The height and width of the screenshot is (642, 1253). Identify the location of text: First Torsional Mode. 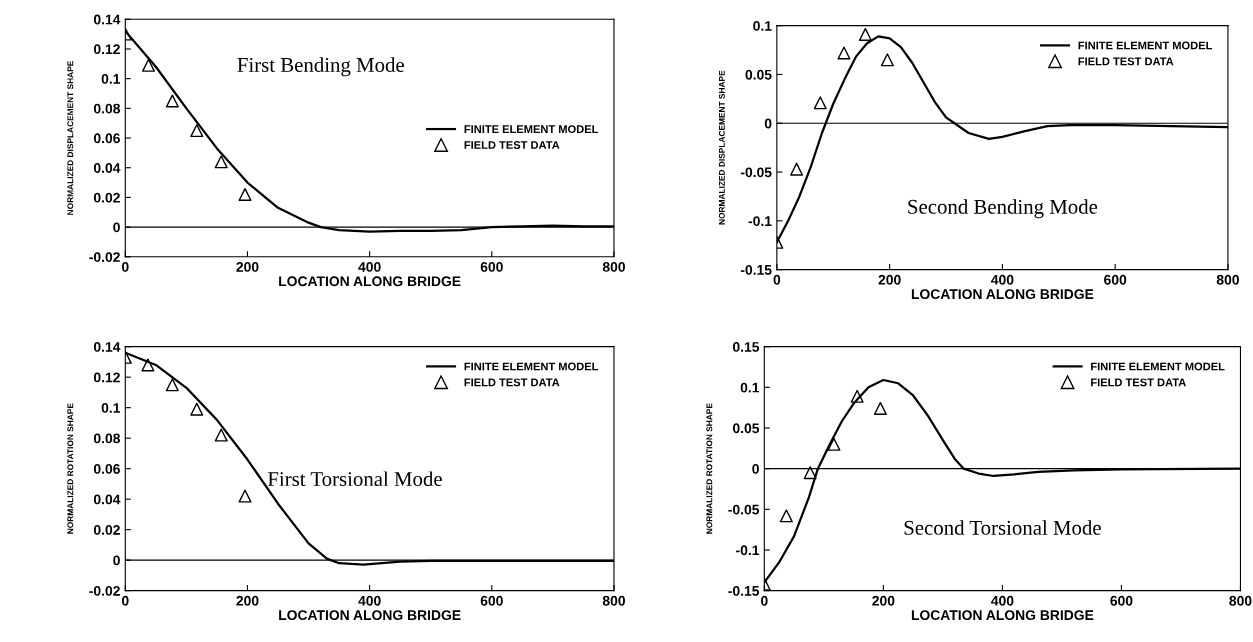
(354, 479).